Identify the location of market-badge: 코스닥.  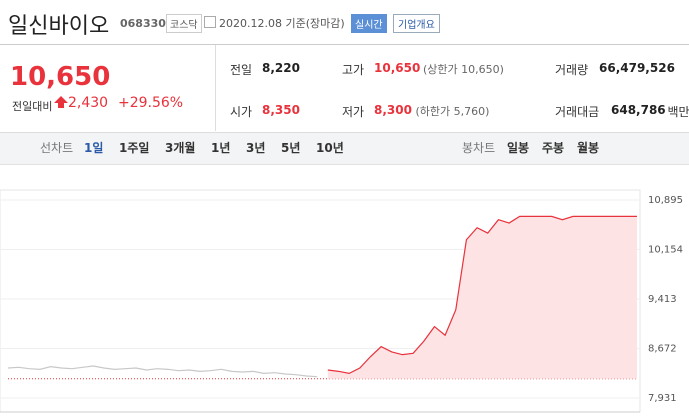
(184, 23).